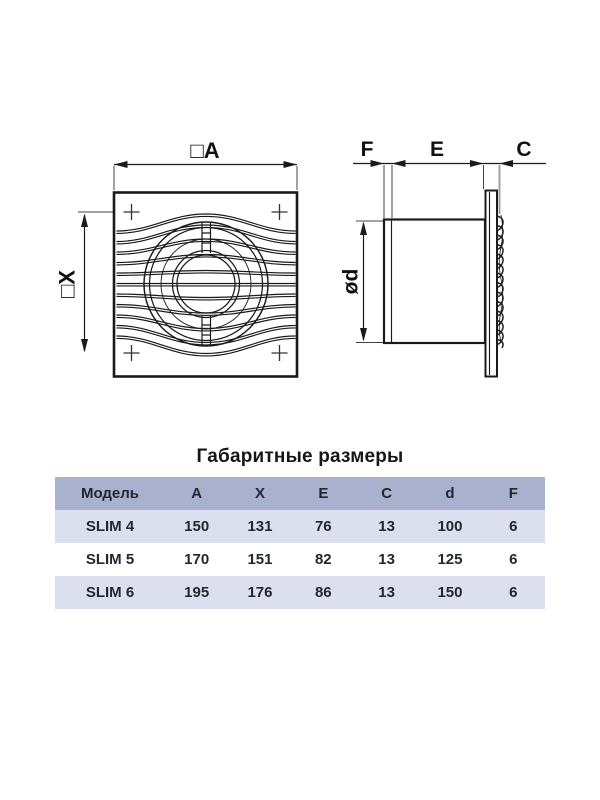 This screenshot has width=600, height=800. I want to click on table-row-slim5: SLIM 5 170 151 82 13 125 6, so click(300, 559).